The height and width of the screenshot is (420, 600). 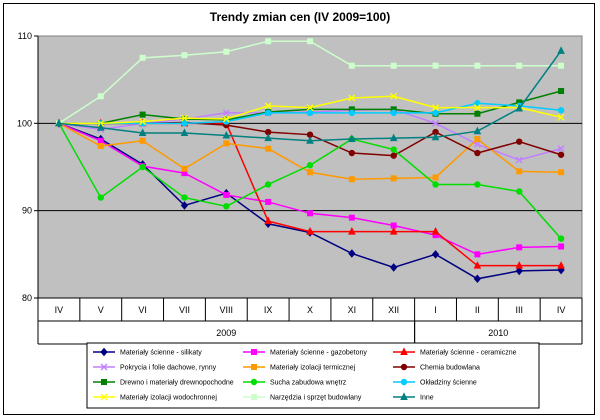 I want to click on legend-item: Materiały ścienne - gazobetony, so click(x=305, y=353).